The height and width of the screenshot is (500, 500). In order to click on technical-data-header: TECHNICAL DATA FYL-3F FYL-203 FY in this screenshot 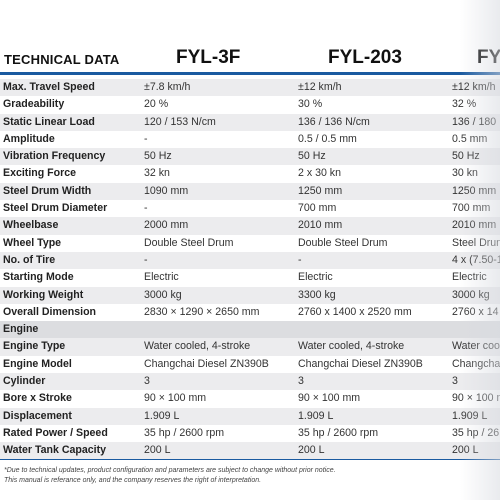, I will do `click(250, 56)`.